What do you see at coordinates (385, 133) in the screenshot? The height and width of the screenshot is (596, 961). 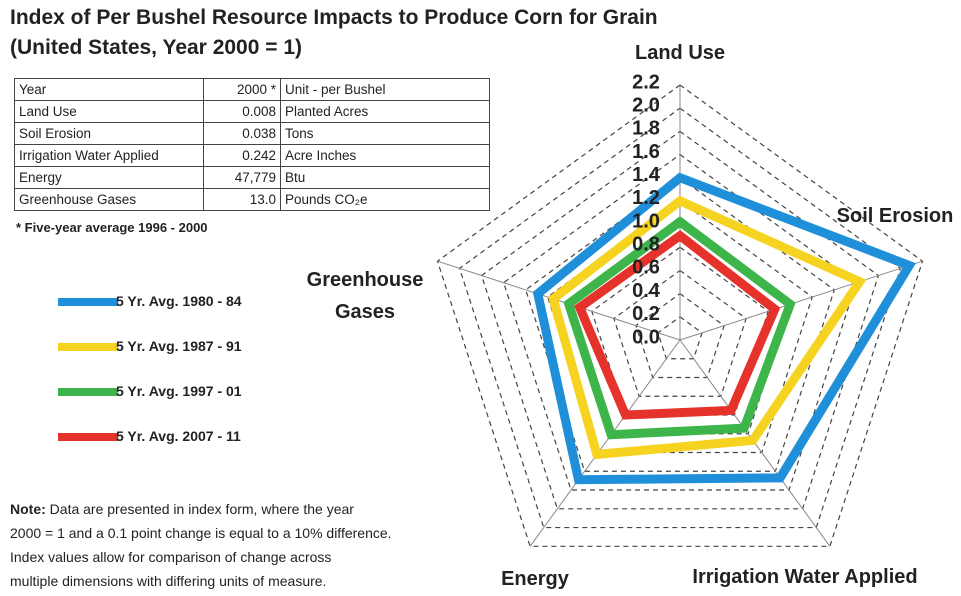 I see `table-cell: Tons` at bounding box center [385, 133].